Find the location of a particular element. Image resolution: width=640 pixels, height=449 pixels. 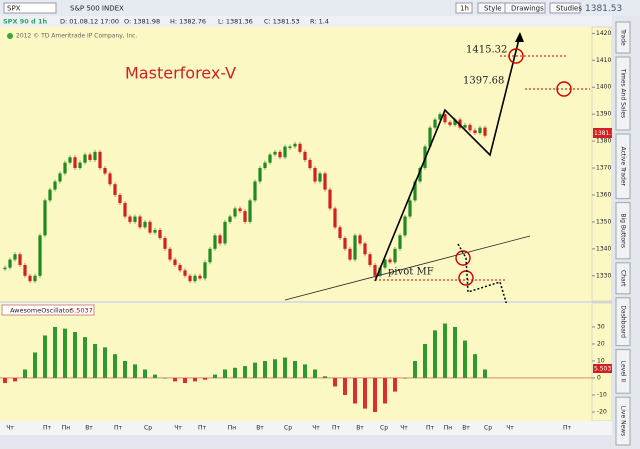

header-field: L: 1381.36 is located at coordinates (235, 22).